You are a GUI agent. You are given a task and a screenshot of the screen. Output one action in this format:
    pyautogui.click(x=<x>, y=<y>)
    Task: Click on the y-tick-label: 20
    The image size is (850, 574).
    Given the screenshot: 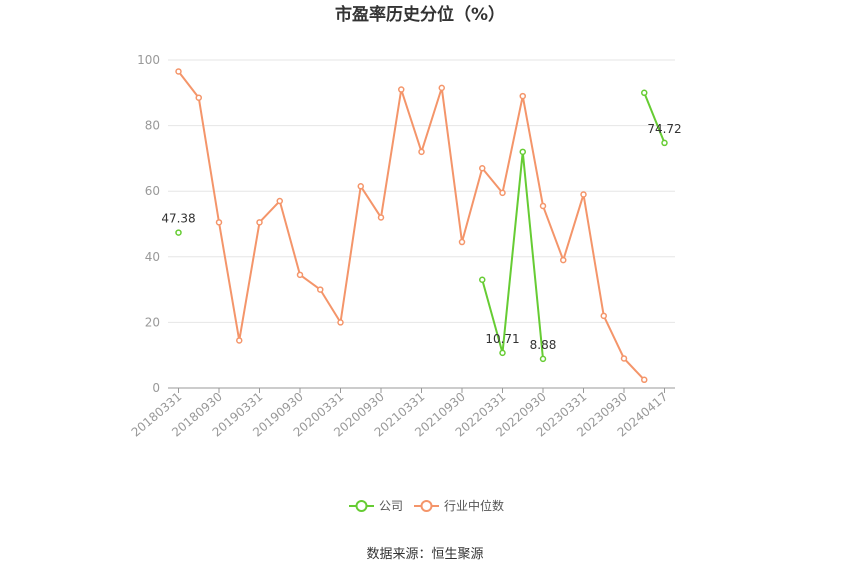 What is the action you would take?
    pyautogui.click(x=152, y=322)
    